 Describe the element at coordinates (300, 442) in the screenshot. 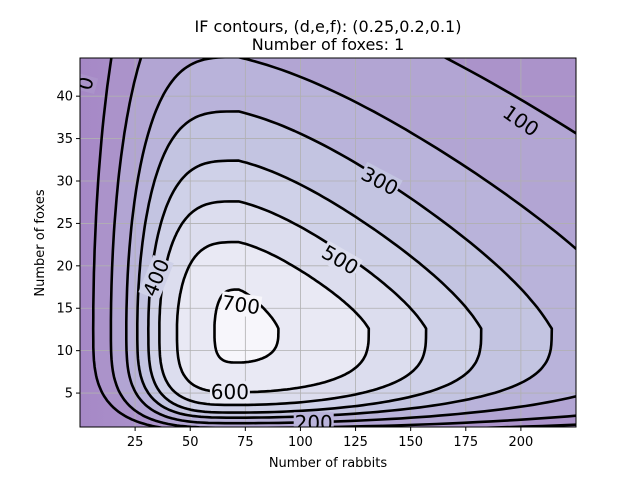

I see `x-tick-label: 100` at that location.